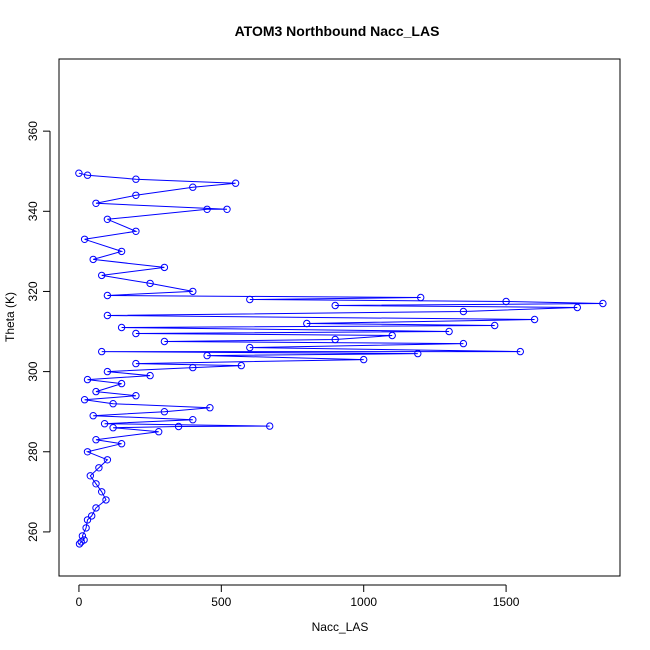  Describe the element at coordinates (298, 596) in the screenshot. I see `x-axis: 0 500 1000 1500` at that location.